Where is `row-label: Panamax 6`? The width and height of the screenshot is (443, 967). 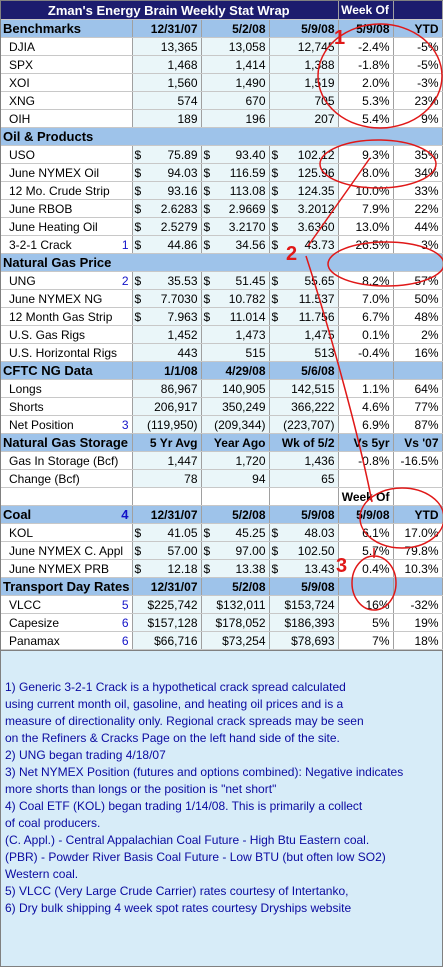 row-label: Panamax 6 is located at coordinates (67, 640).